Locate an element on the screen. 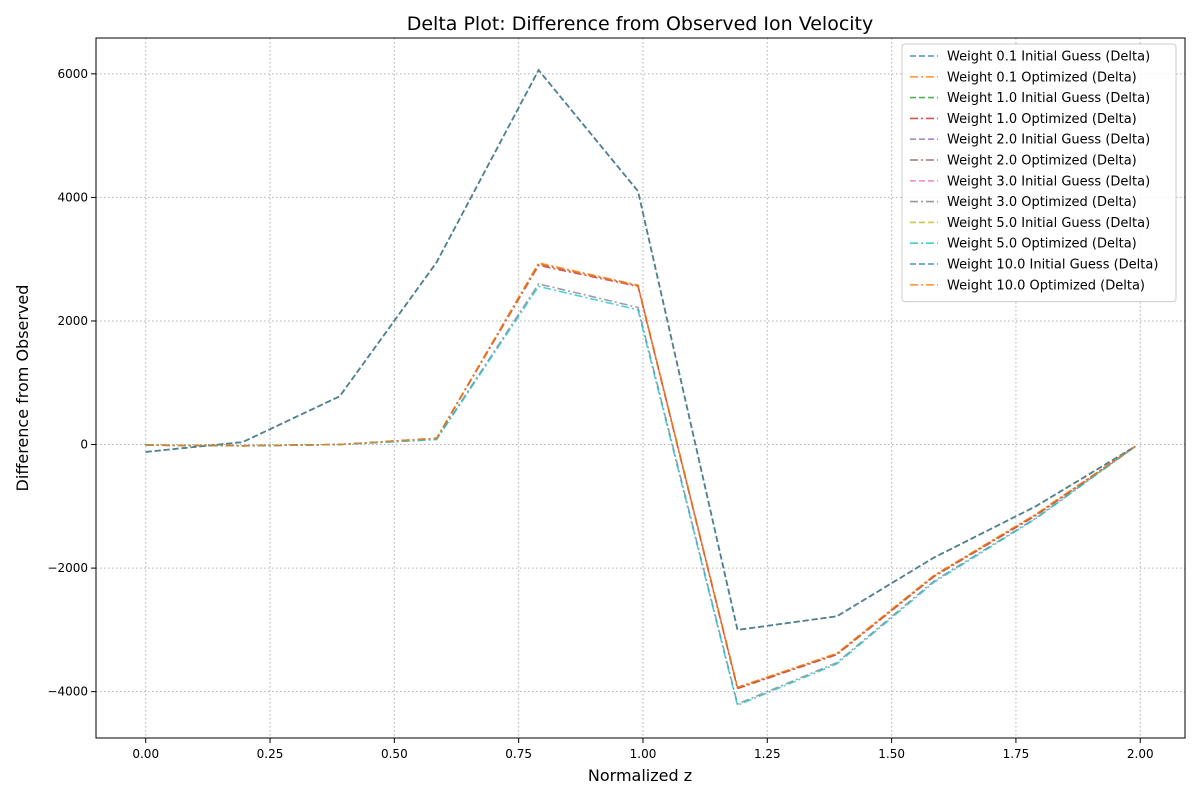 The width and height of the screenshot is (1200, 800). x-tick-label: 1.00 is located at coordinates (643, 754).